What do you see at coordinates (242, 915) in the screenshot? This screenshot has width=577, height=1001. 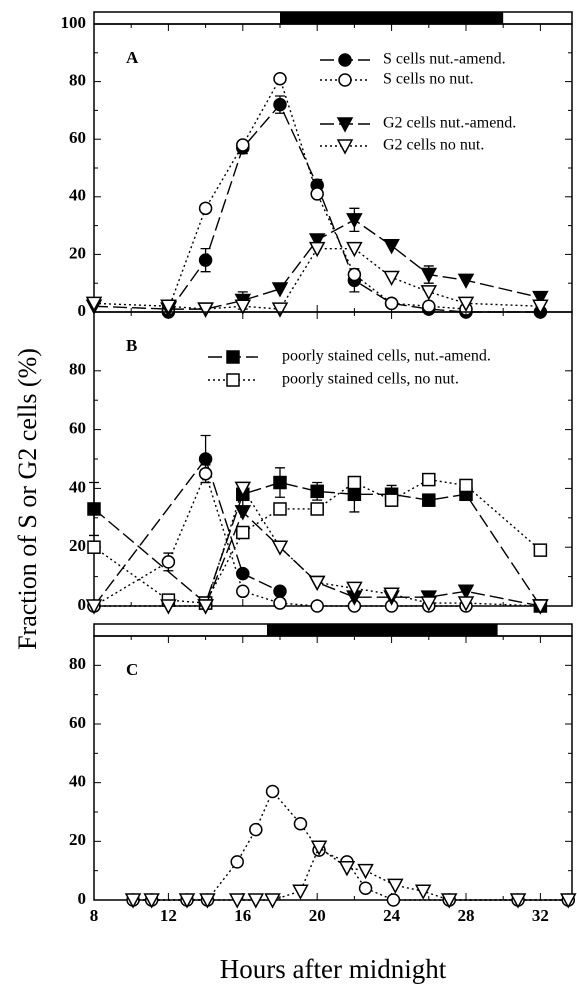 I see `x-tick-label: 16` at bounding box center [242, 915].